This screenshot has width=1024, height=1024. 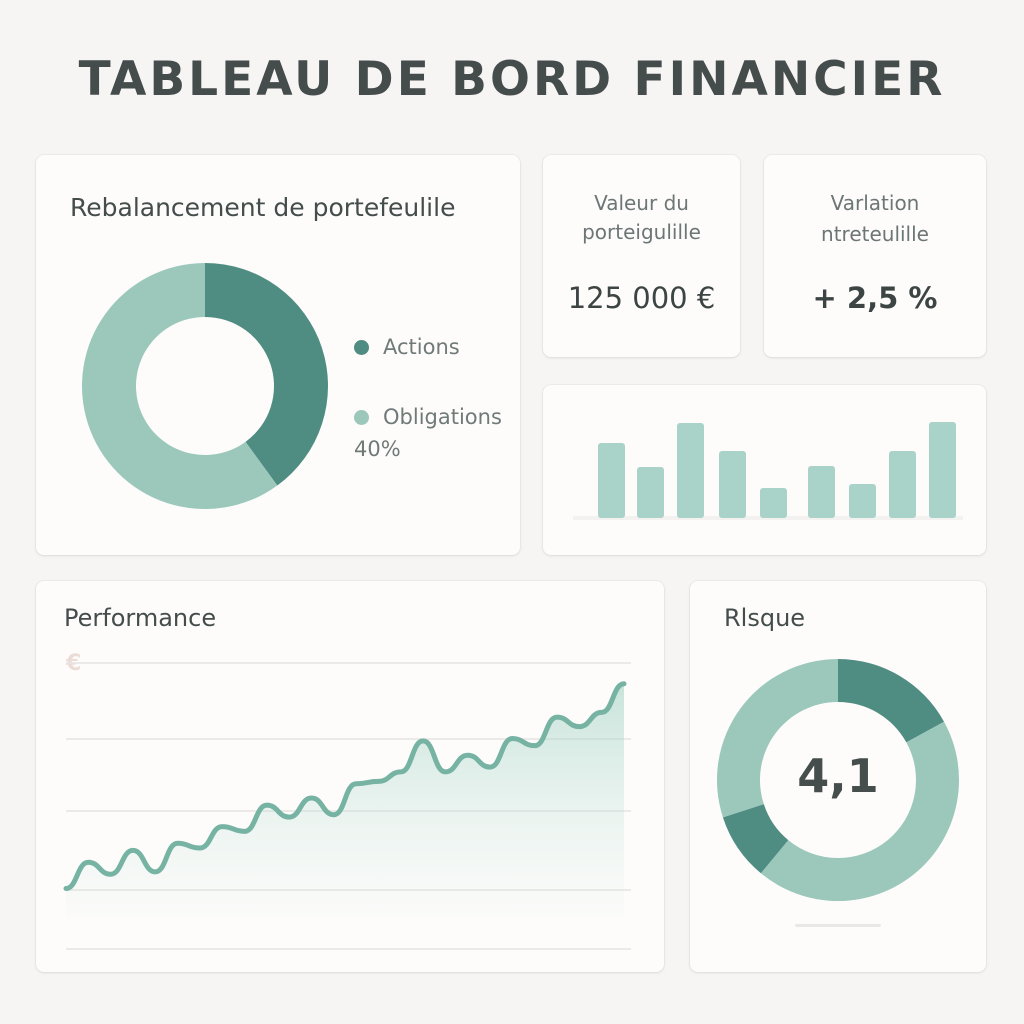 What do you see at coordinates (875, 203) in the screenshot?
I see `variation-label-line1: Varlation` at bounding box center [875, 203].